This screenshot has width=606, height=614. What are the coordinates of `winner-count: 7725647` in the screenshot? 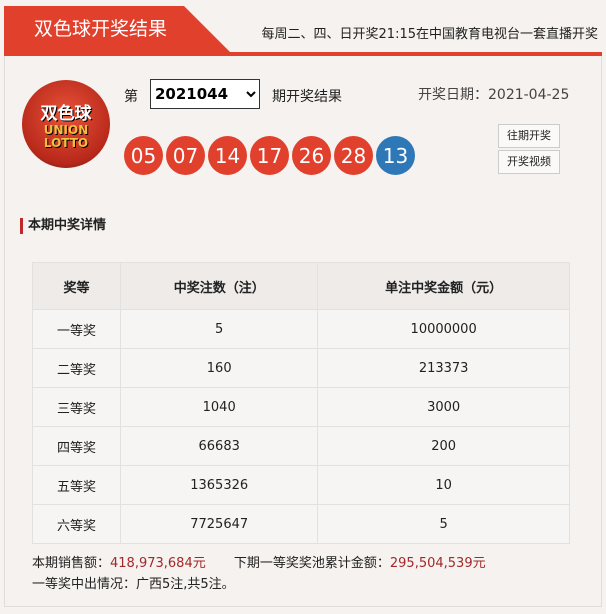 It's located at (219, 524).